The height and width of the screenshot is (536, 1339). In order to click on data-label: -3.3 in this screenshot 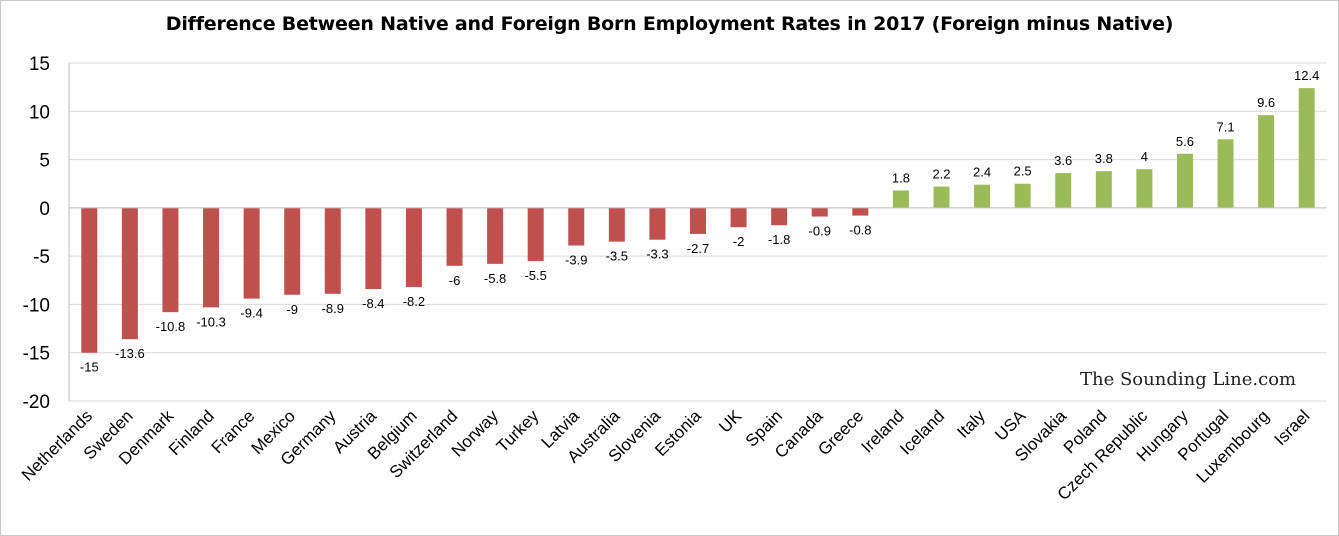, I will do `click(657, 254)`.